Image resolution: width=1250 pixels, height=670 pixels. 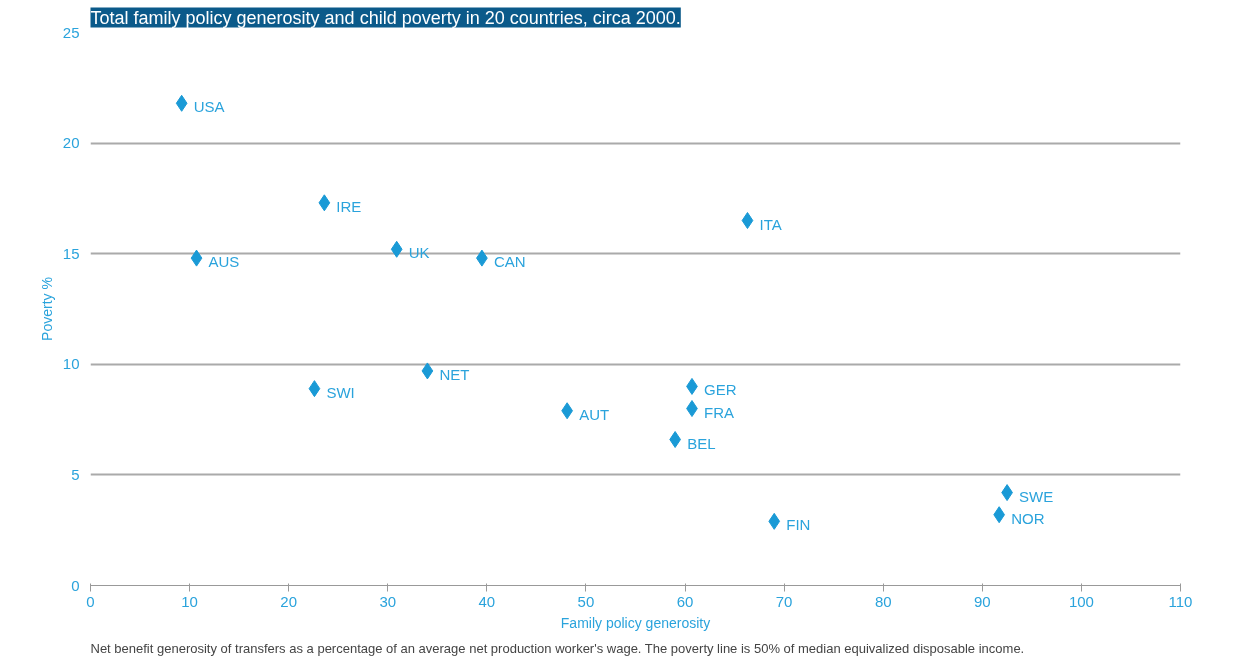 I want to click on x-tick-label: 30, so click(x=388, y=601).